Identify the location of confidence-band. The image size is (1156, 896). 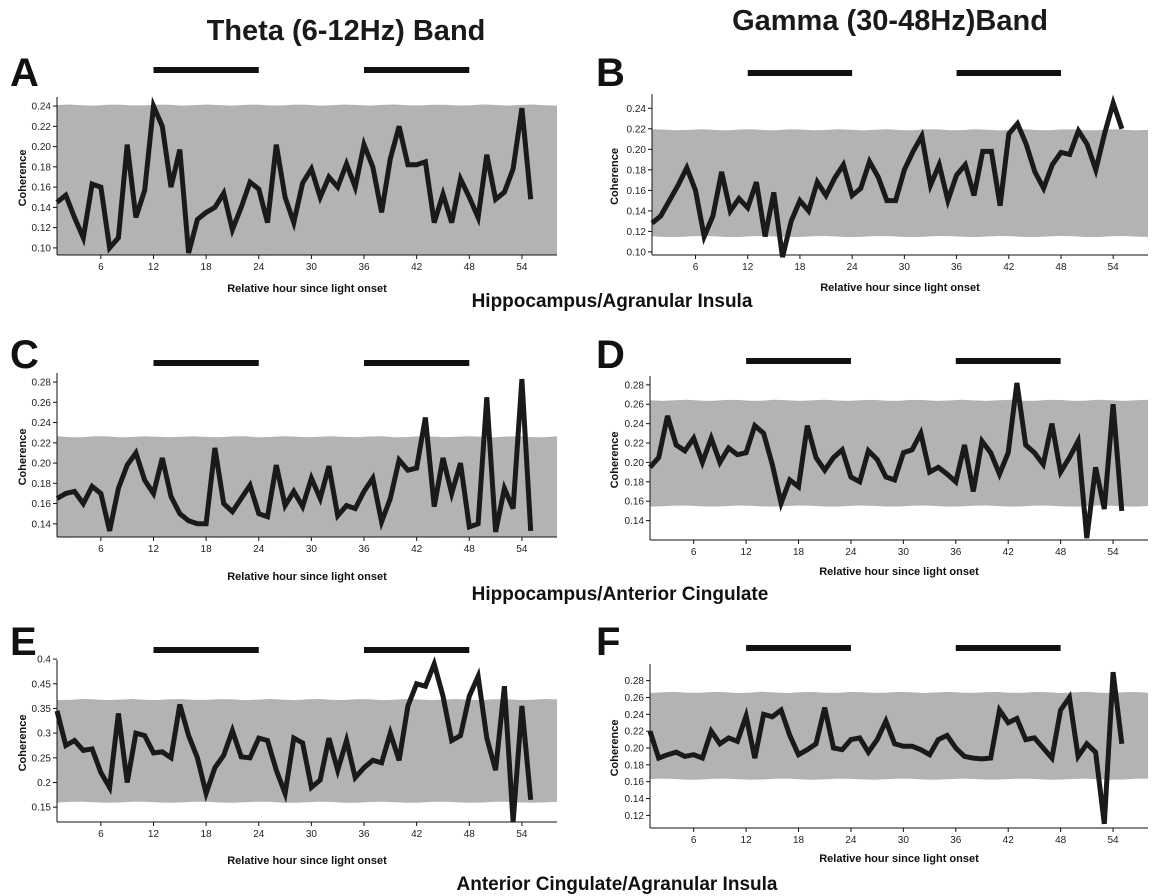
(307, 751).